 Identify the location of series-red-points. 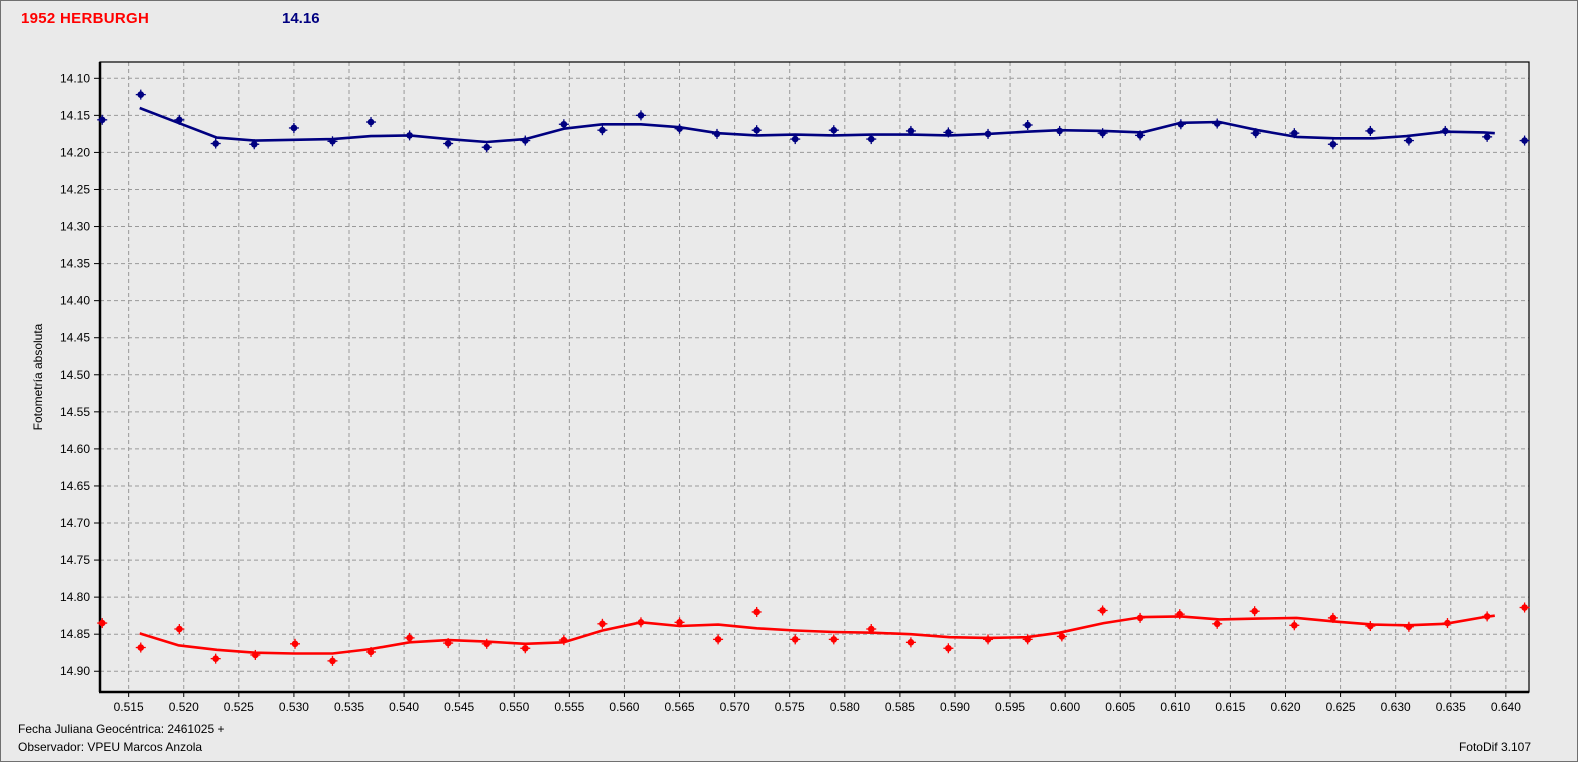
(813, 634).